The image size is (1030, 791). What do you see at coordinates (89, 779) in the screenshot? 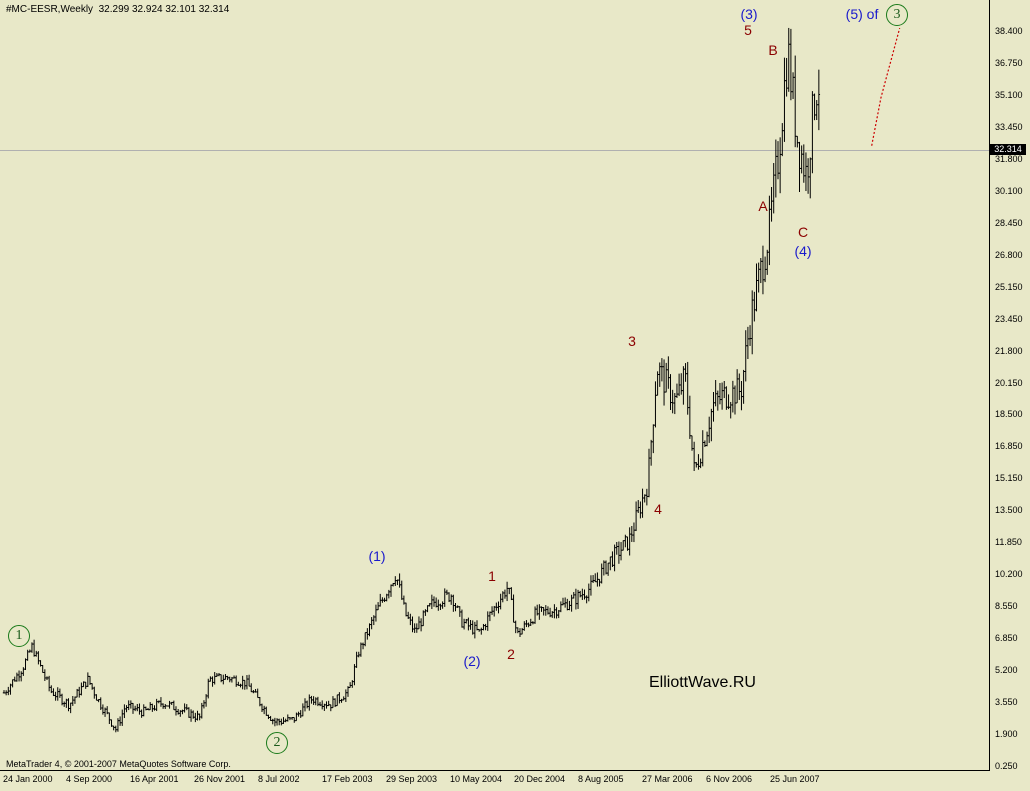
I see `x-tick-label: 4 Sep 2000` at bounding box center [89, 779].